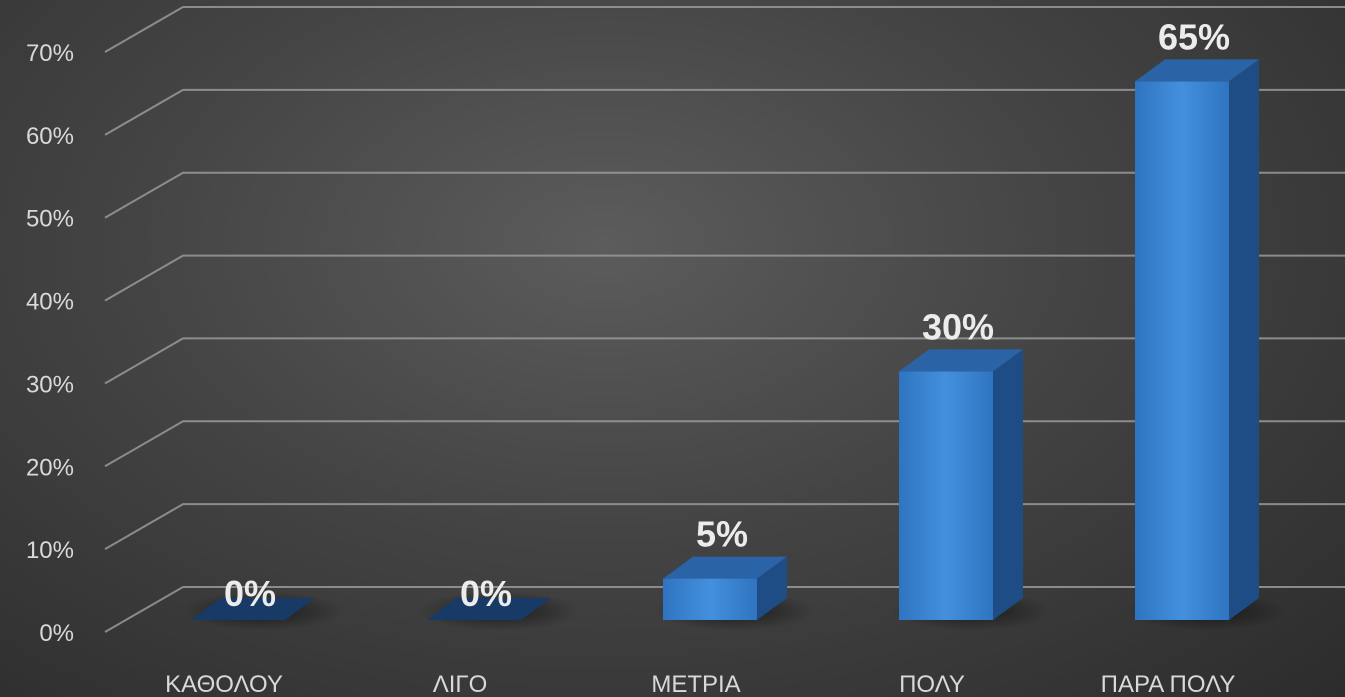  What do you see at coordinates (932, 684) in the screenshot?
I see `category-label: ΠΟΛΥ` at bounding box center [932, 684].